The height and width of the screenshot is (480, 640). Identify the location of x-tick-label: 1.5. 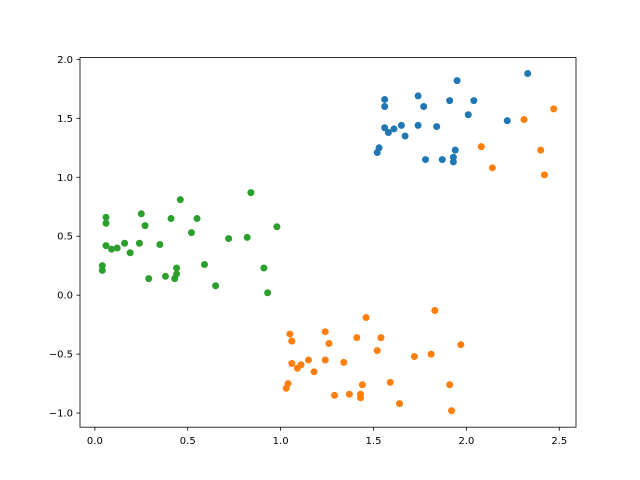
(374, 441).